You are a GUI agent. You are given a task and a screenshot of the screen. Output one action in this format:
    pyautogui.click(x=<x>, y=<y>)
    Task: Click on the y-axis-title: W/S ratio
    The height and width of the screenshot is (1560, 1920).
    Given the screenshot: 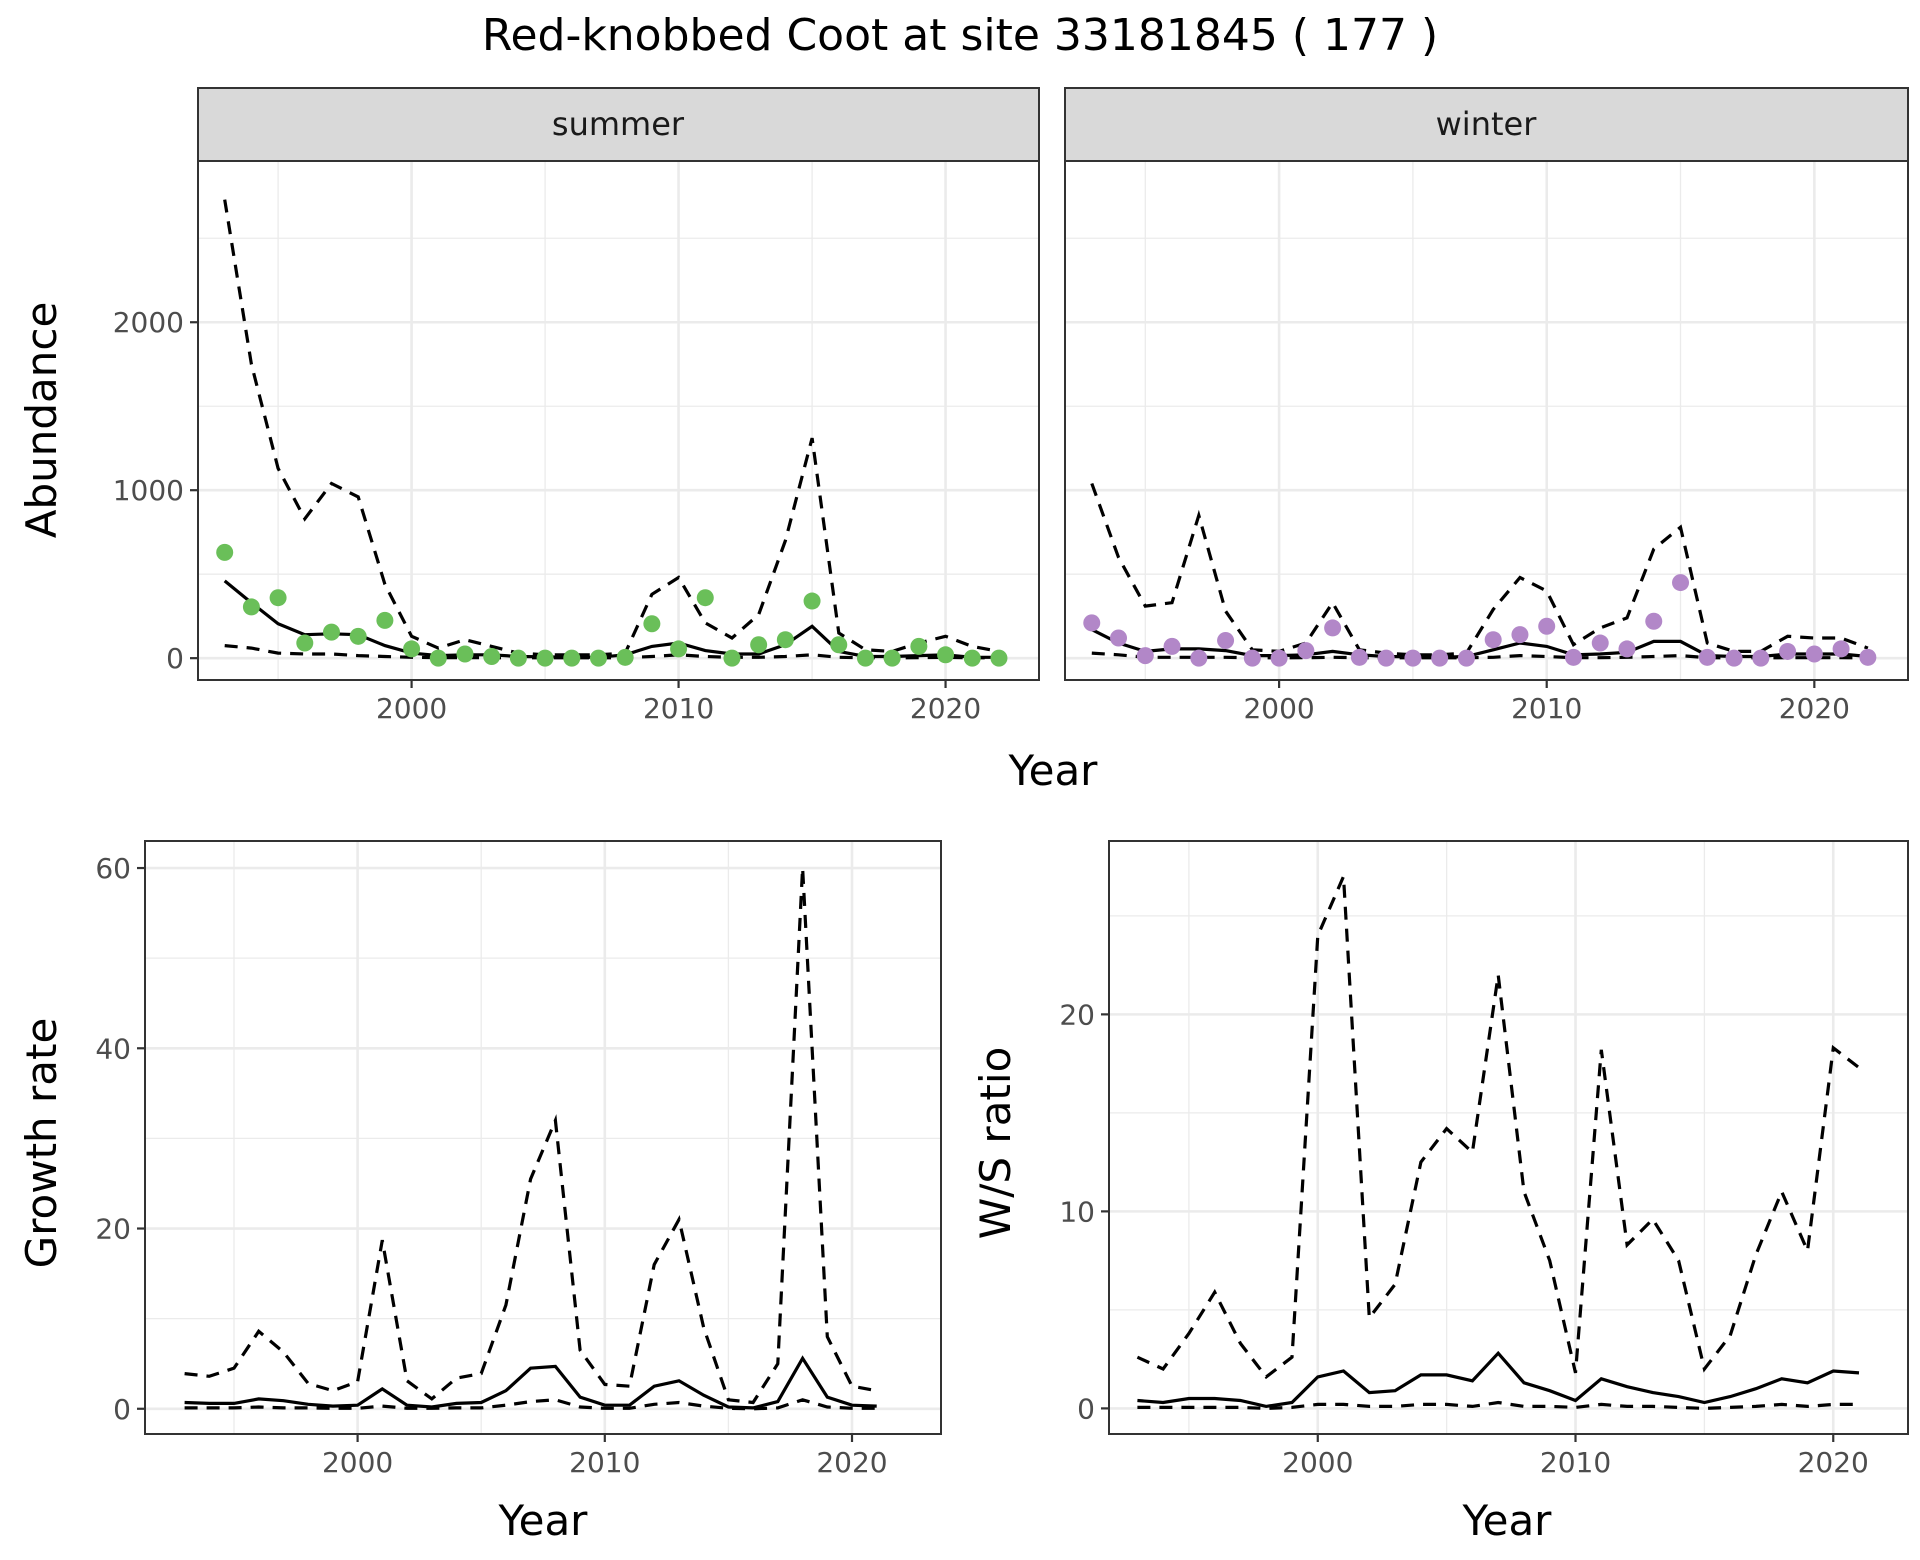 What is the action you would take?
    pyautogui.click(x=995, y=1143)
    